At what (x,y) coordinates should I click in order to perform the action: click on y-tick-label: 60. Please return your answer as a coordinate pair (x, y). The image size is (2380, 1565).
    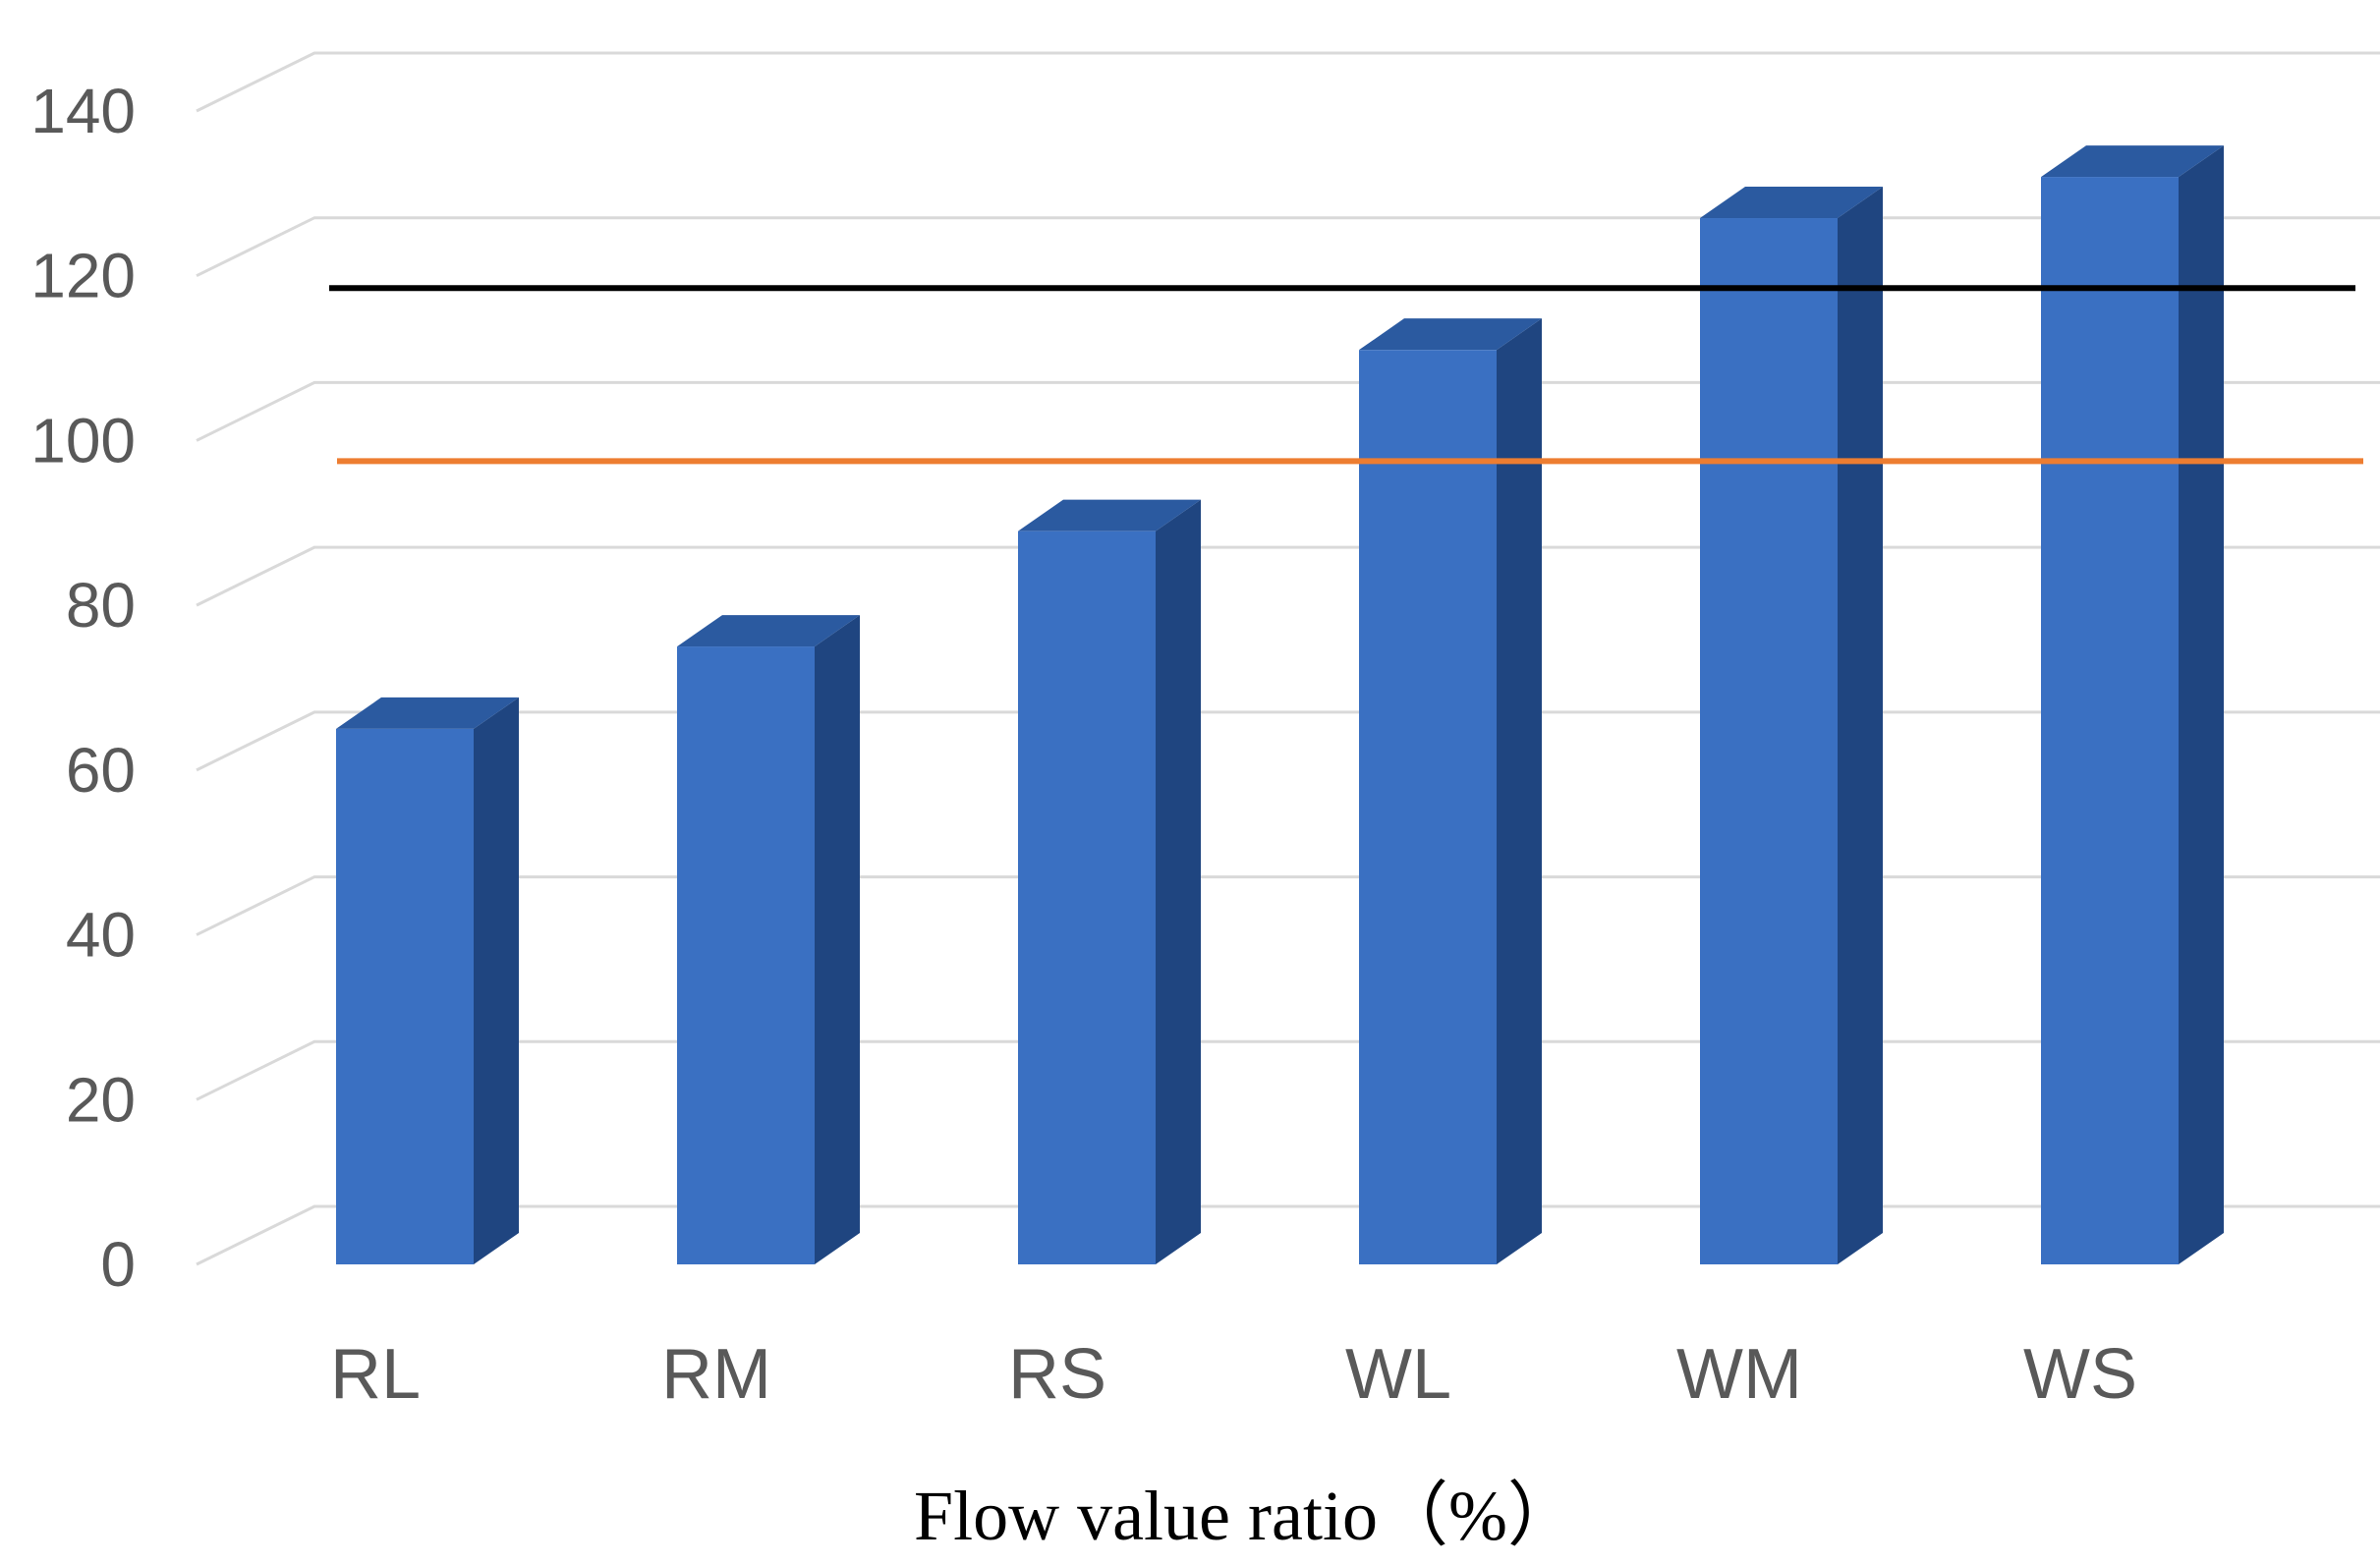
    Looking at the image, I should click on (101, 770).